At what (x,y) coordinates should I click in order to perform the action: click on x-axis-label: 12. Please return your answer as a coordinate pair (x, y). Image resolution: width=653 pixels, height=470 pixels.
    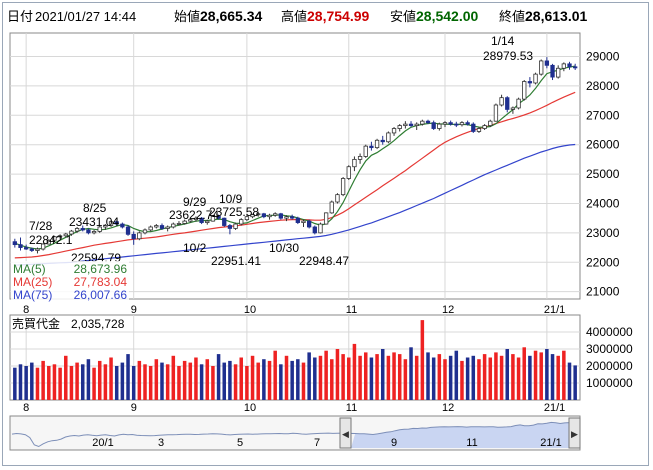
    Looking at the image, I should click on (448, 408).